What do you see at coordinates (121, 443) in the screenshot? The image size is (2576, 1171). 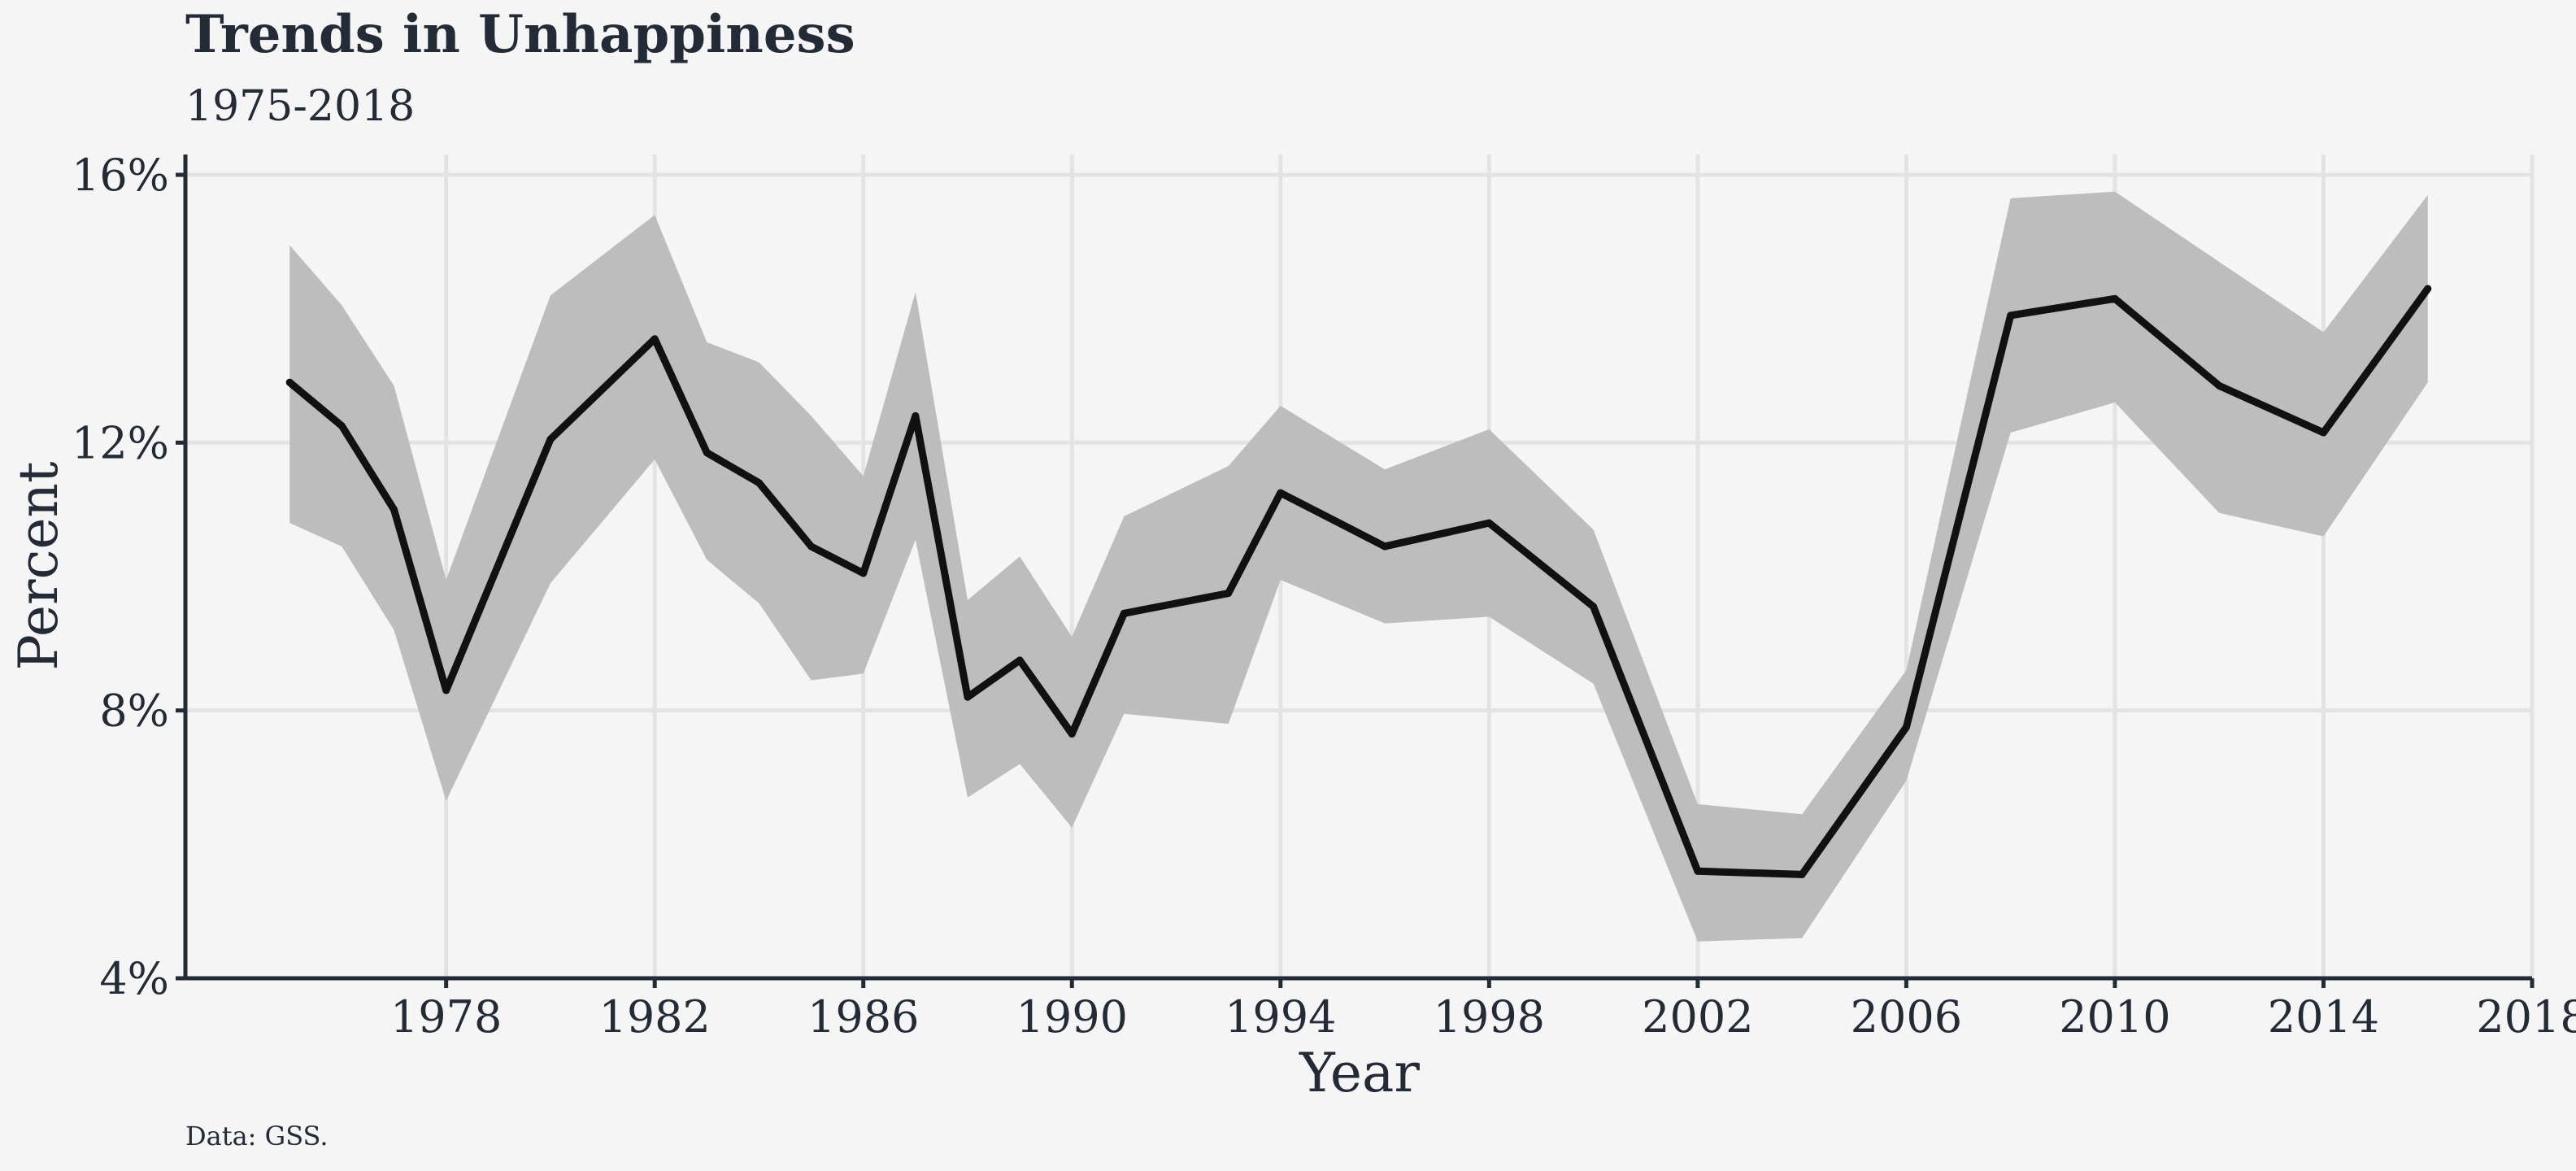 I see `y-tick-label: 12%` at bounding box center [121, 443].